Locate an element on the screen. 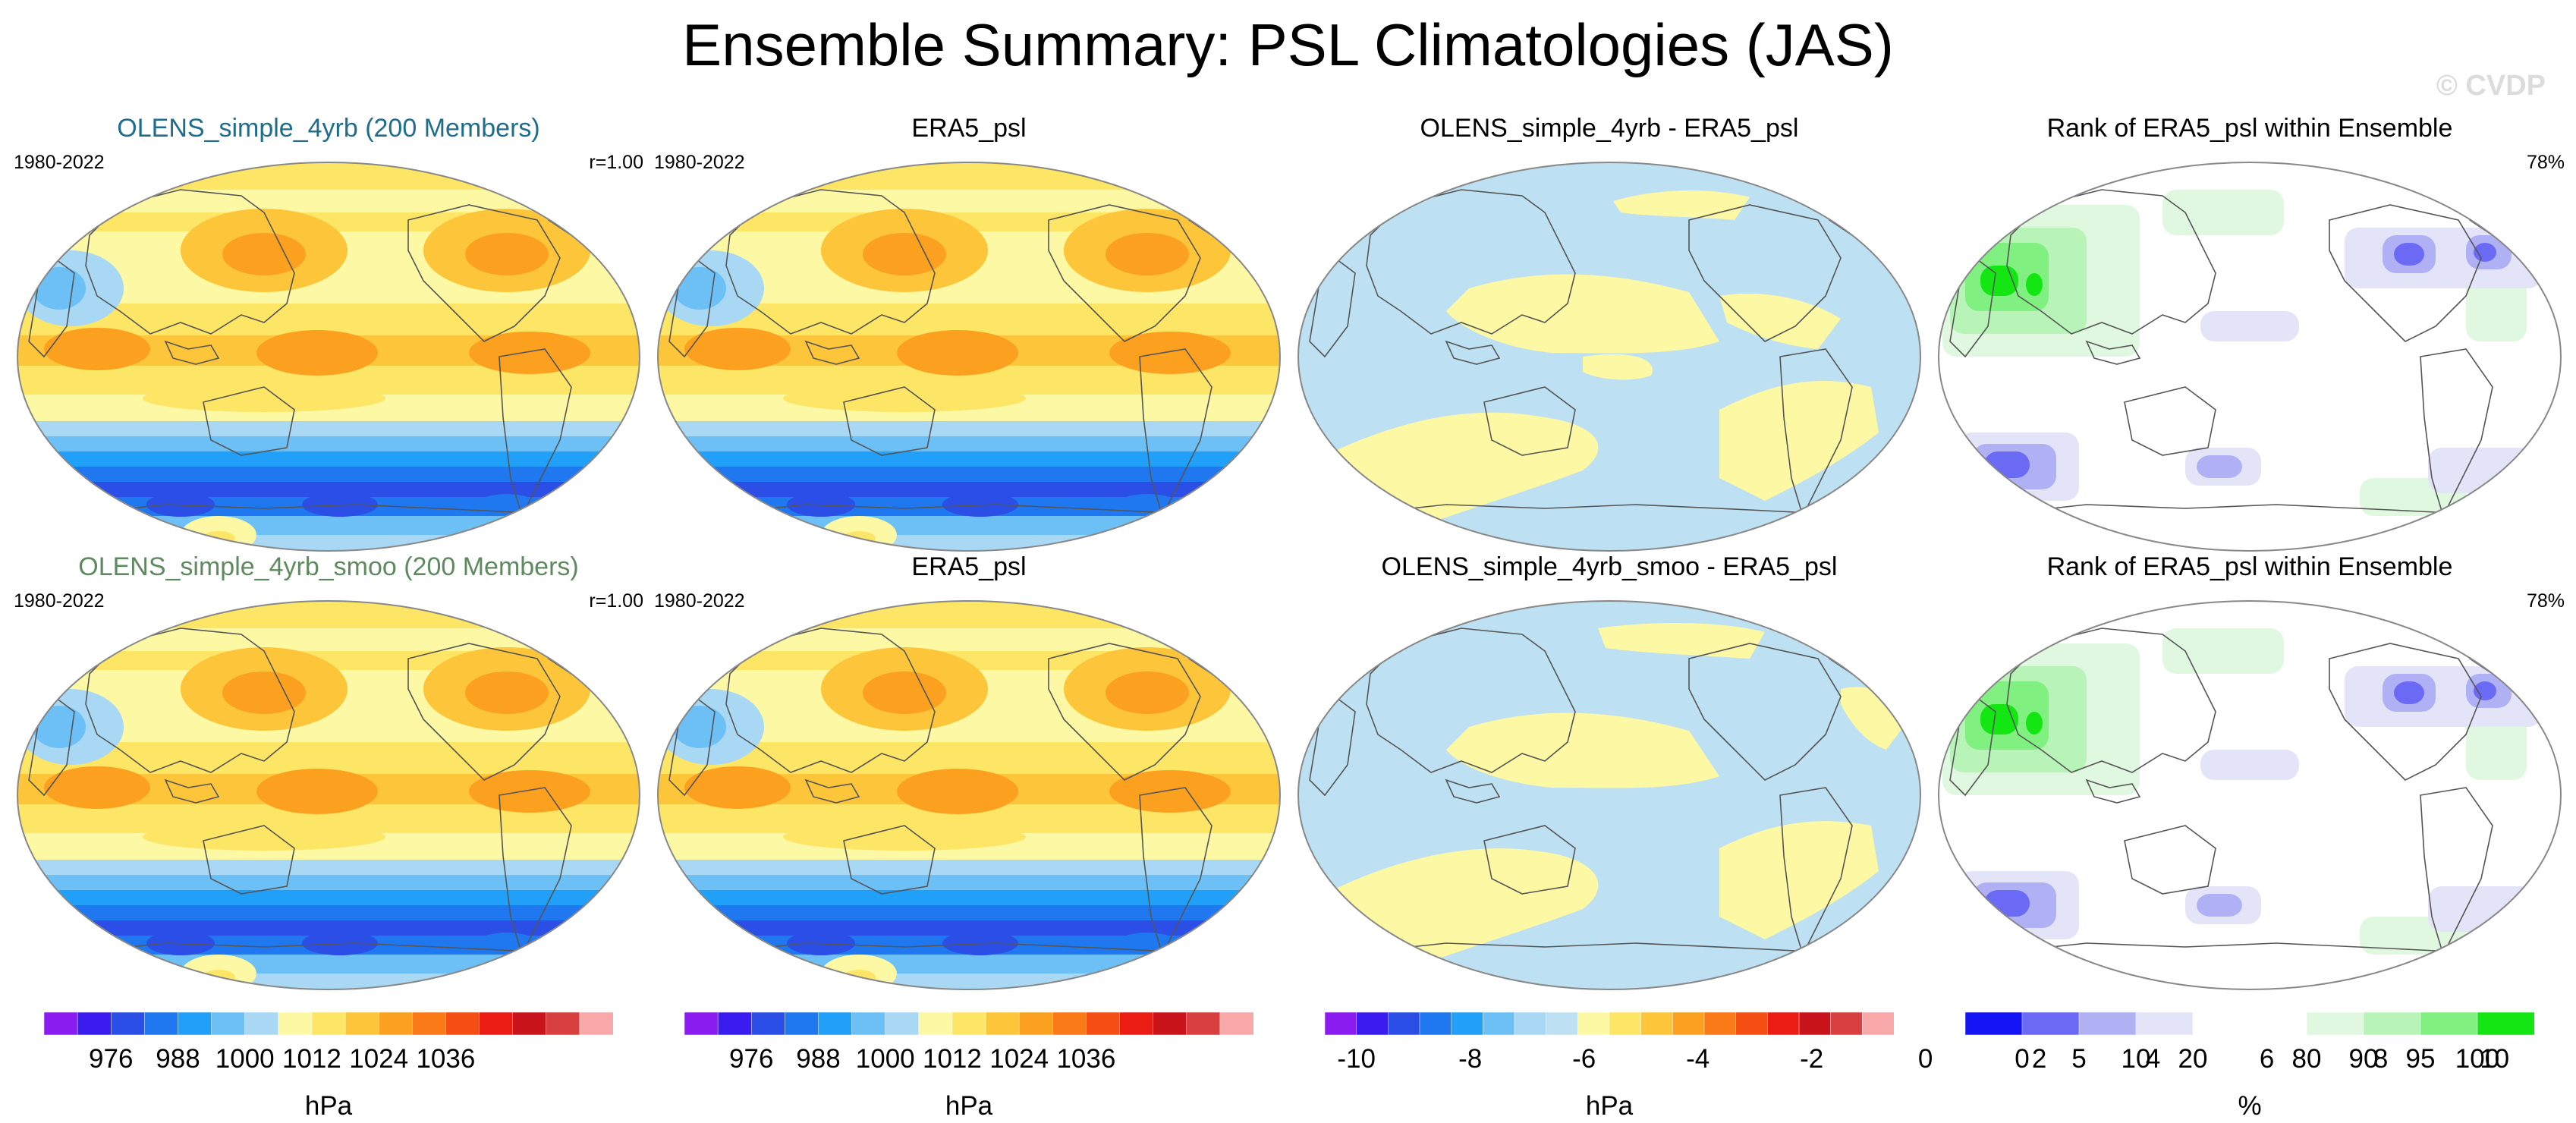 This screenshot has height=1123, width=2576. colorbar-tick-label: 10 is located at coordinates (2136, 1059).